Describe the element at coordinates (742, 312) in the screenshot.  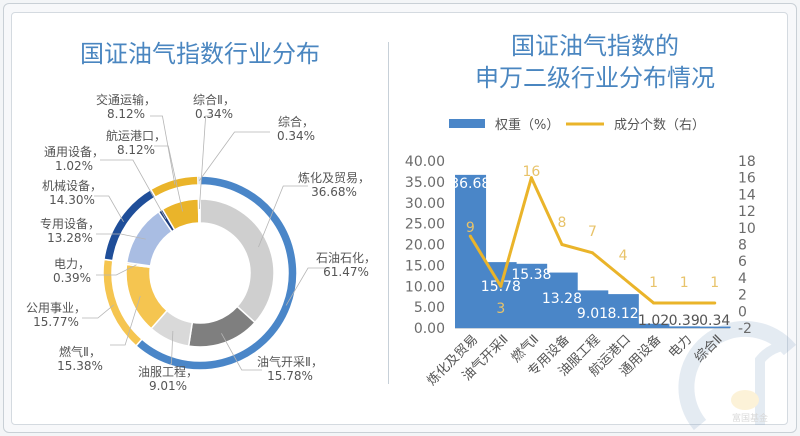
I see `y-right-tick-1: 0` at that location.